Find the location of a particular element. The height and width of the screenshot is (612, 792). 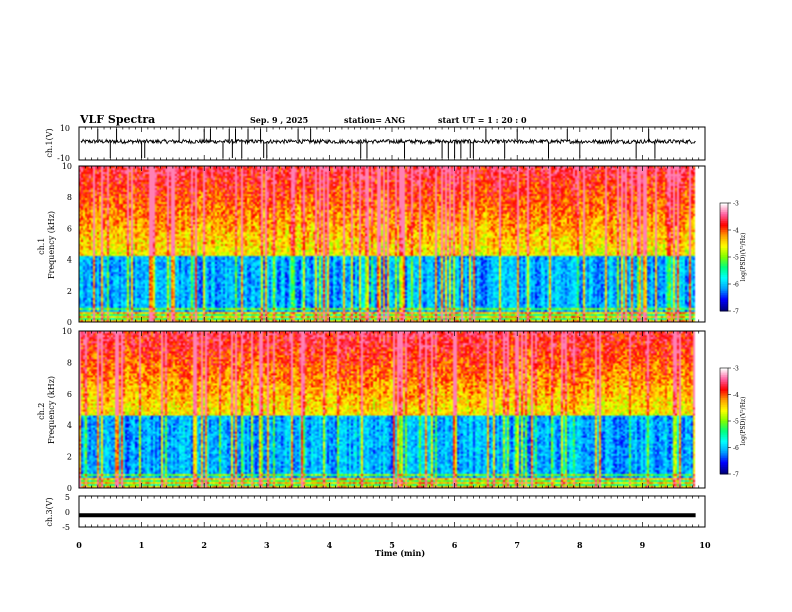

xaxis-tick-label: 4 is located at coordinates (330, 545).